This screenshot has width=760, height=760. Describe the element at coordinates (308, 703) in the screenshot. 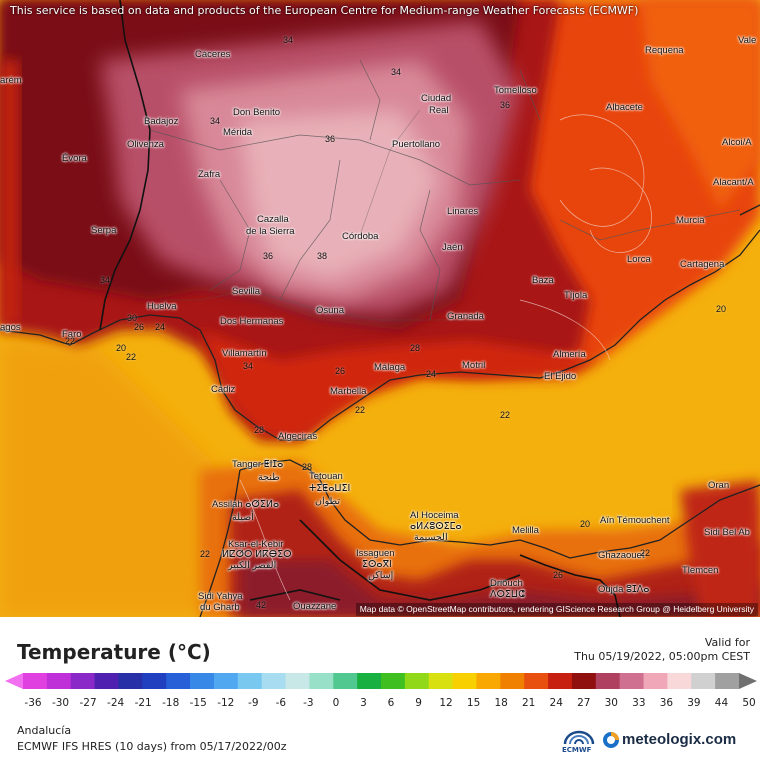

I see `colorbar-tick-label: -3` at that location.